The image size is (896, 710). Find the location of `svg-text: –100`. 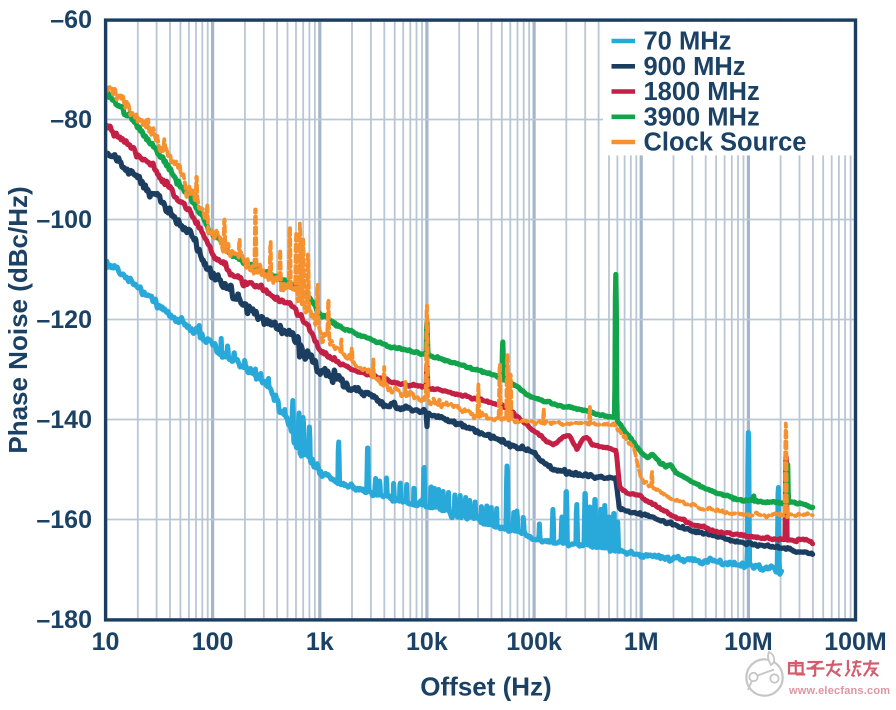

svg-text: –100 is located at coordinates (64, 220).